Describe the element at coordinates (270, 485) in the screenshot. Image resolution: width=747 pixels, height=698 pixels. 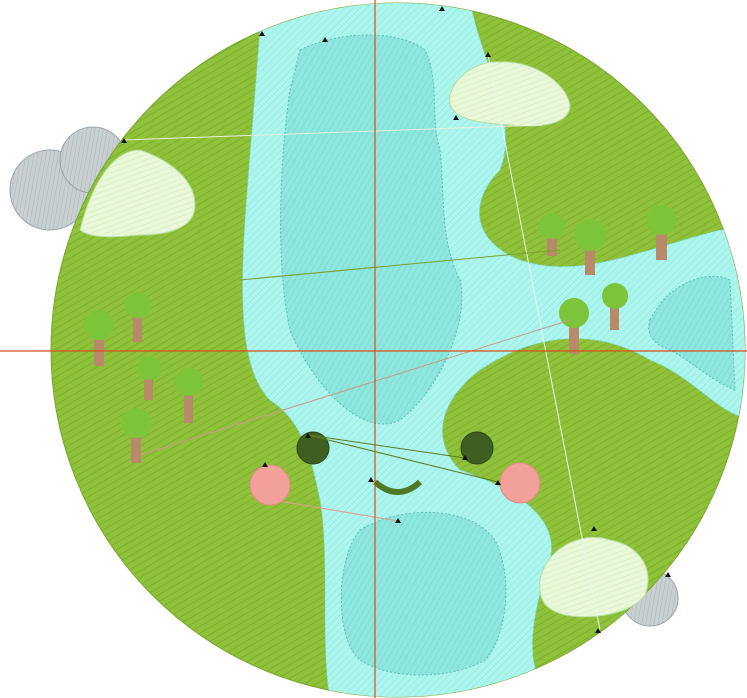
I see `left-cheek` at that location.